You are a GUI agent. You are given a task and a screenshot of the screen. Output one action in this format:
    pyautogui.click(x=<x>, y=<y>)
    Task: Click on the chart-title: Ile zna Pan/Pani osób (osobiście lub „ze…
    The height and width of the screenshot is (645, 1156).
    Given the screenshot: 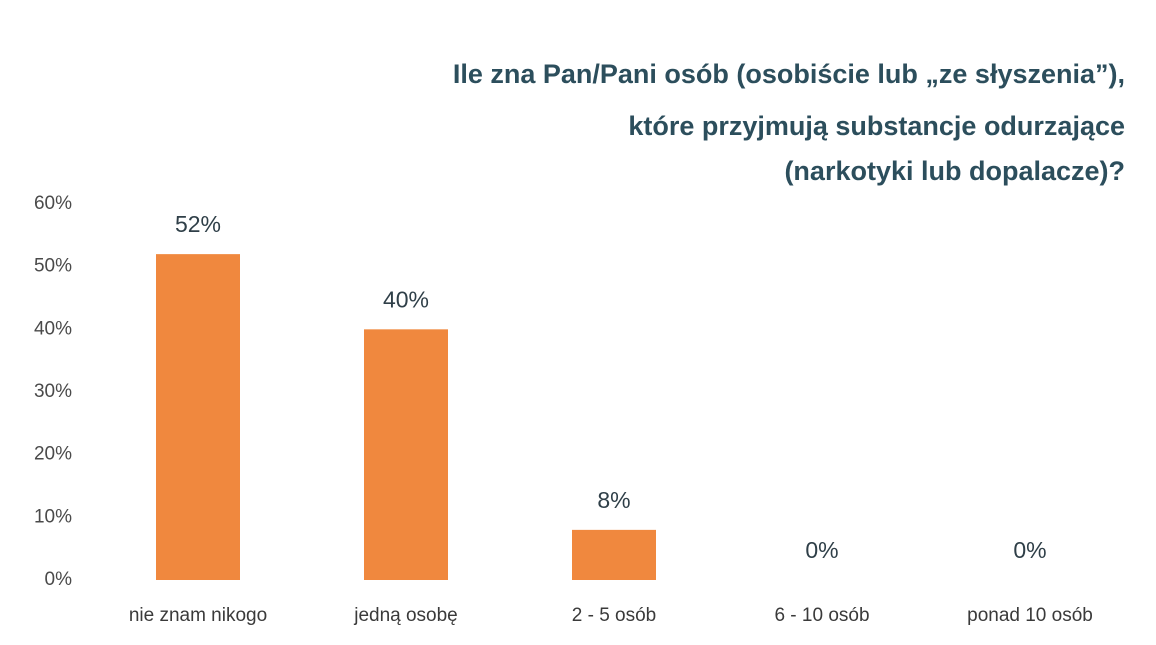 What is the action you would take?
    pyautogui.click(x=789, y=74)
    